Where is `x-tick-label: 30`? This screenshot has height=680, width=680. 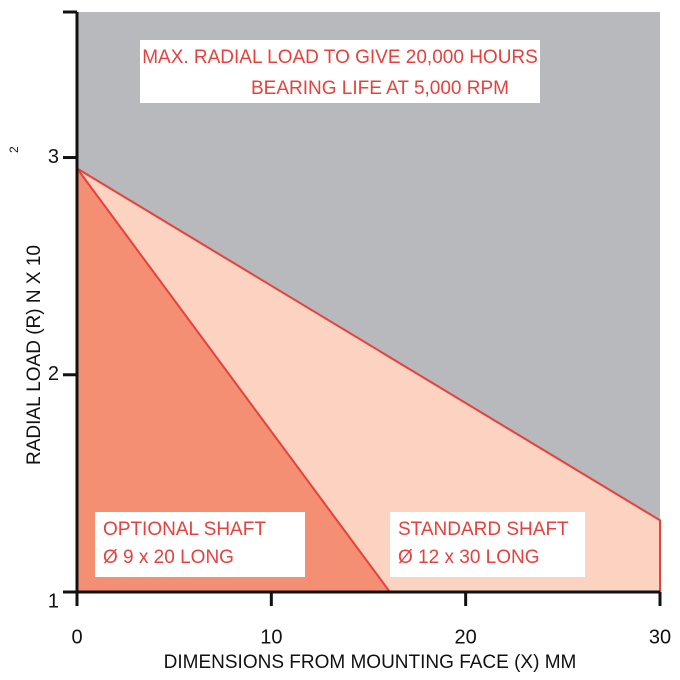
x-tick-label: 30 is located at coordinates (660, 637).